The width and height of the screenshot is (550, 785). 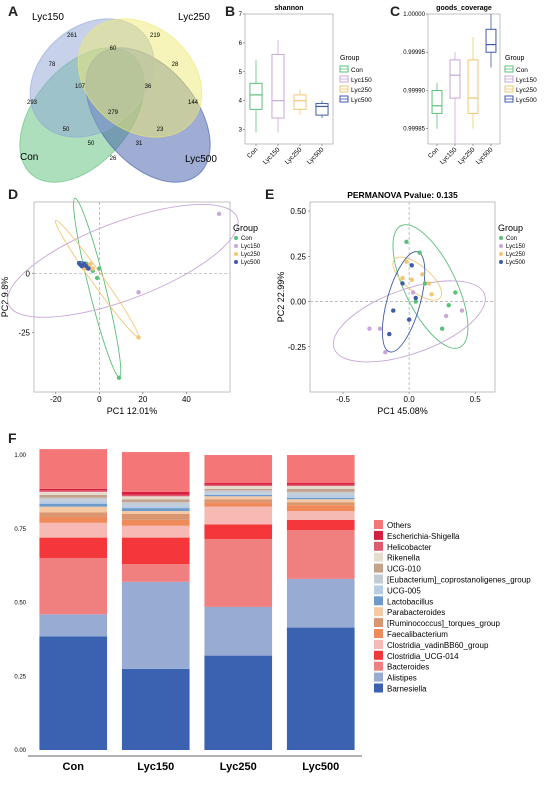 What do you see at coordinates (402, 195) in the screenshot?
I see `chart-title: PERMANOVA Pvalue: 0.135` at bounding box center [402, 195].